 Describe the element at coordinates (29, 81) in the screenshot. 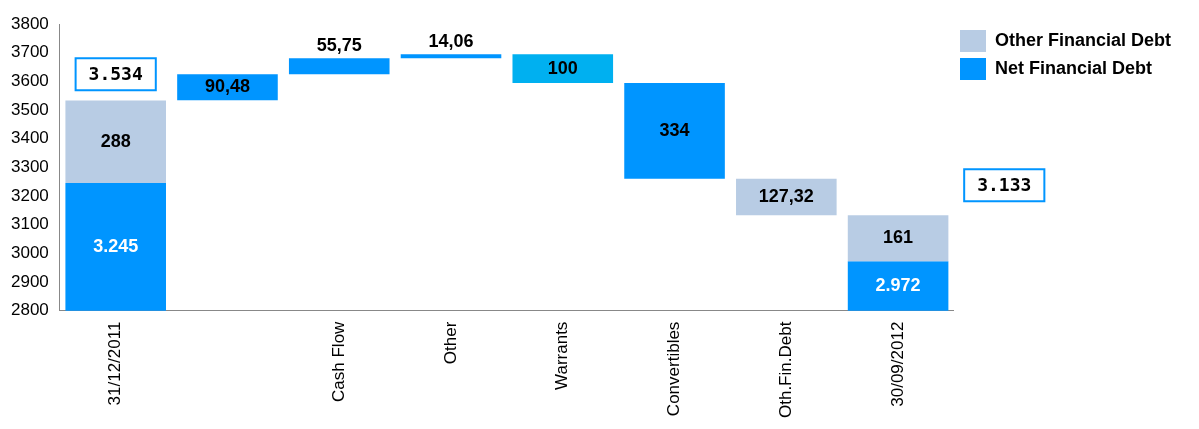

I see `y-tick-label: 3600` at that location.